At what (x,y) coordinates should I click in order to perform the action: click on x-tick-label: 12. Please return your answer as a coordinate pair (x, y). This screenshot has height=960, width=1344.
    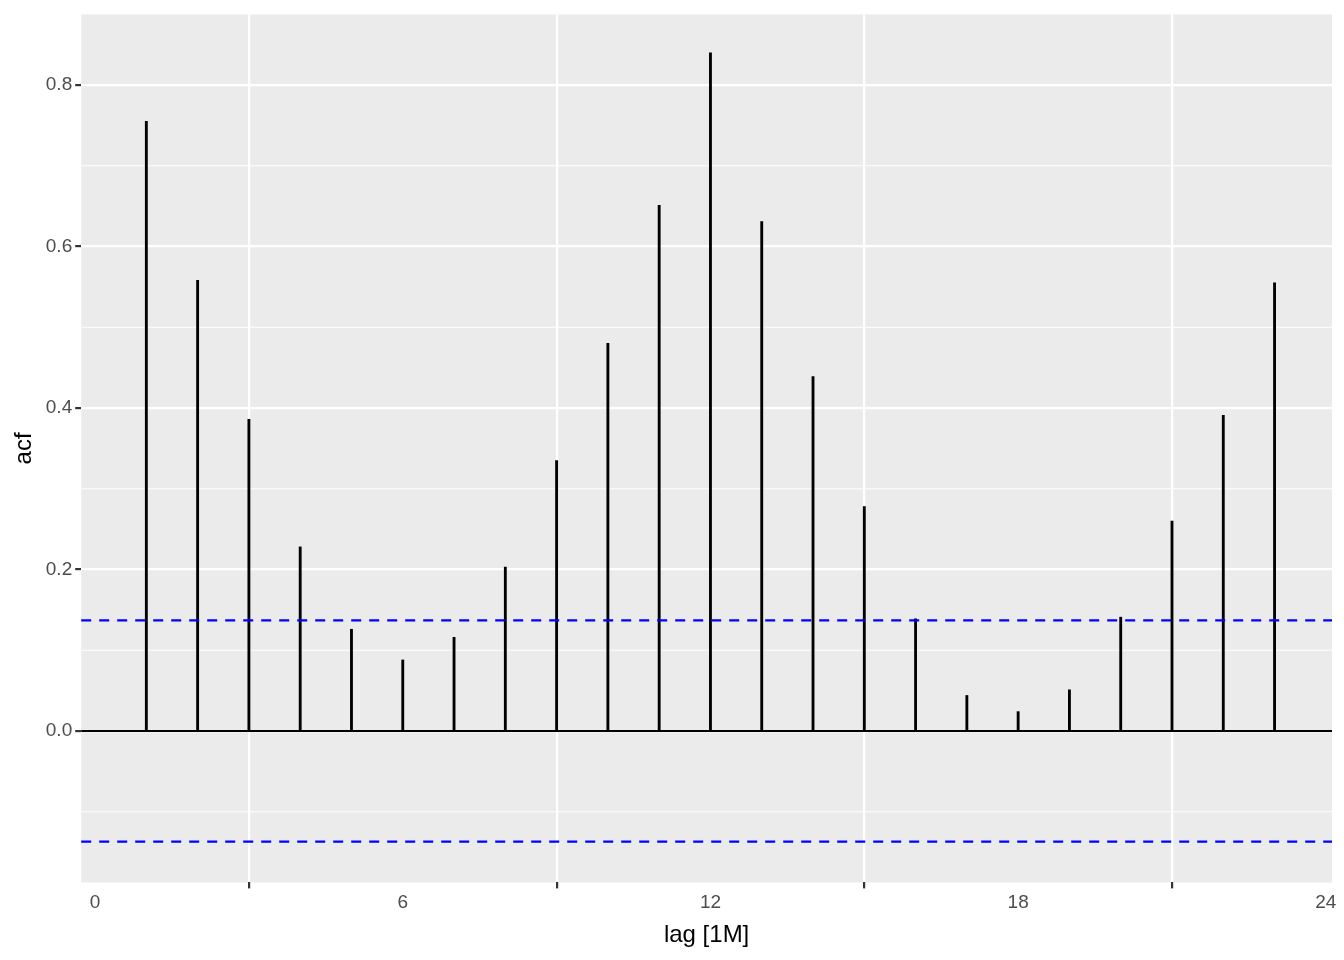
    Looking at the image, I should click on (710, 902).